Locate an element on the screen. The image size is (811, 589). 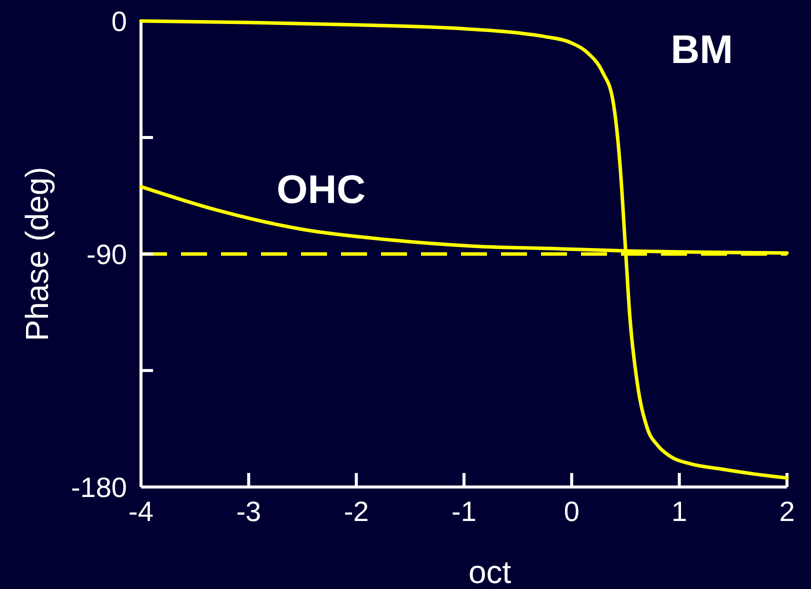
x-tick-label: -1 is located at coordinates (464, 511).